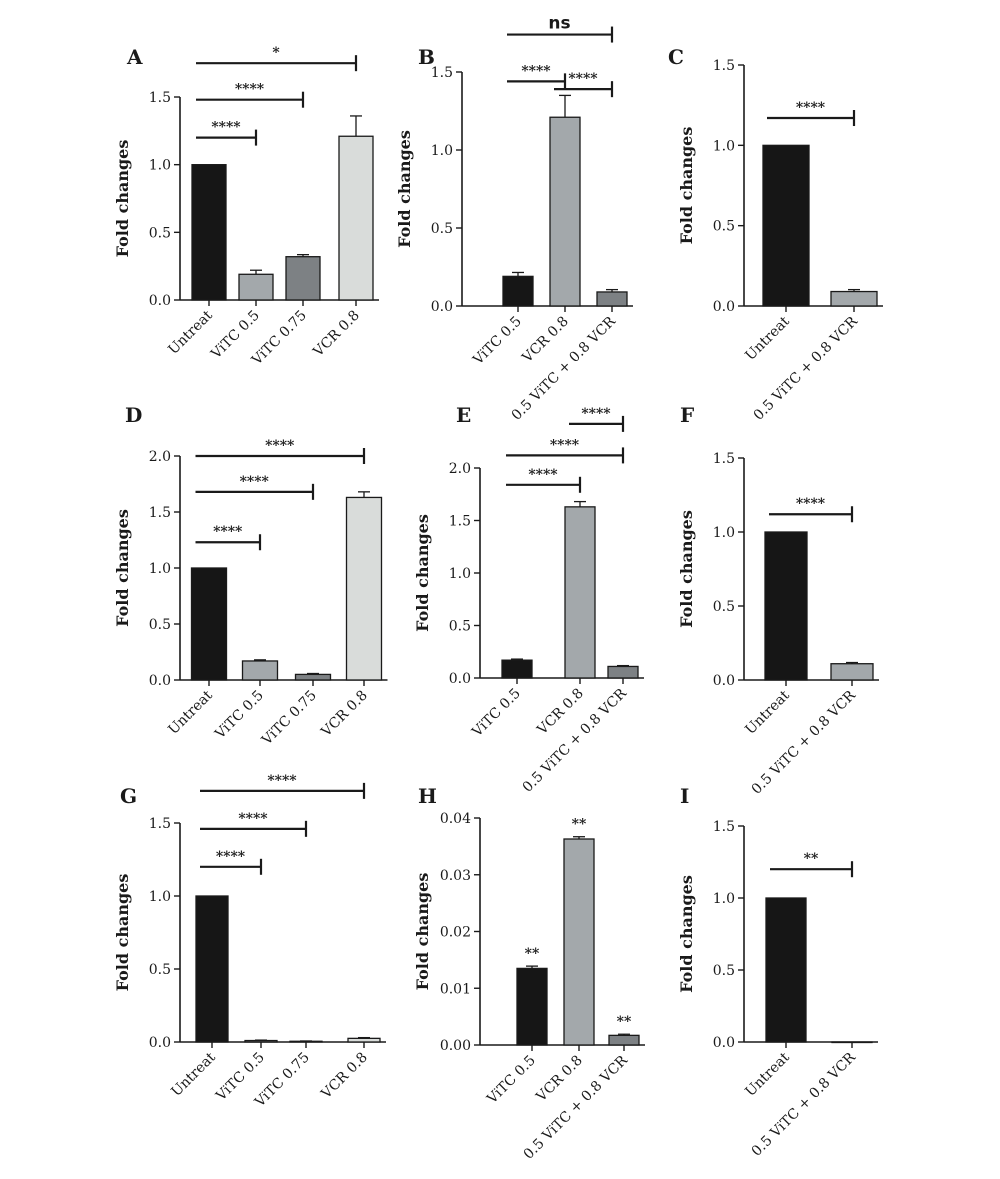 This screenshot has width=1000, height=1179. What do you see at coordinates (133, 415) in the screenshot?
I see `panel-letter: D` at bounding box center [133, 415].